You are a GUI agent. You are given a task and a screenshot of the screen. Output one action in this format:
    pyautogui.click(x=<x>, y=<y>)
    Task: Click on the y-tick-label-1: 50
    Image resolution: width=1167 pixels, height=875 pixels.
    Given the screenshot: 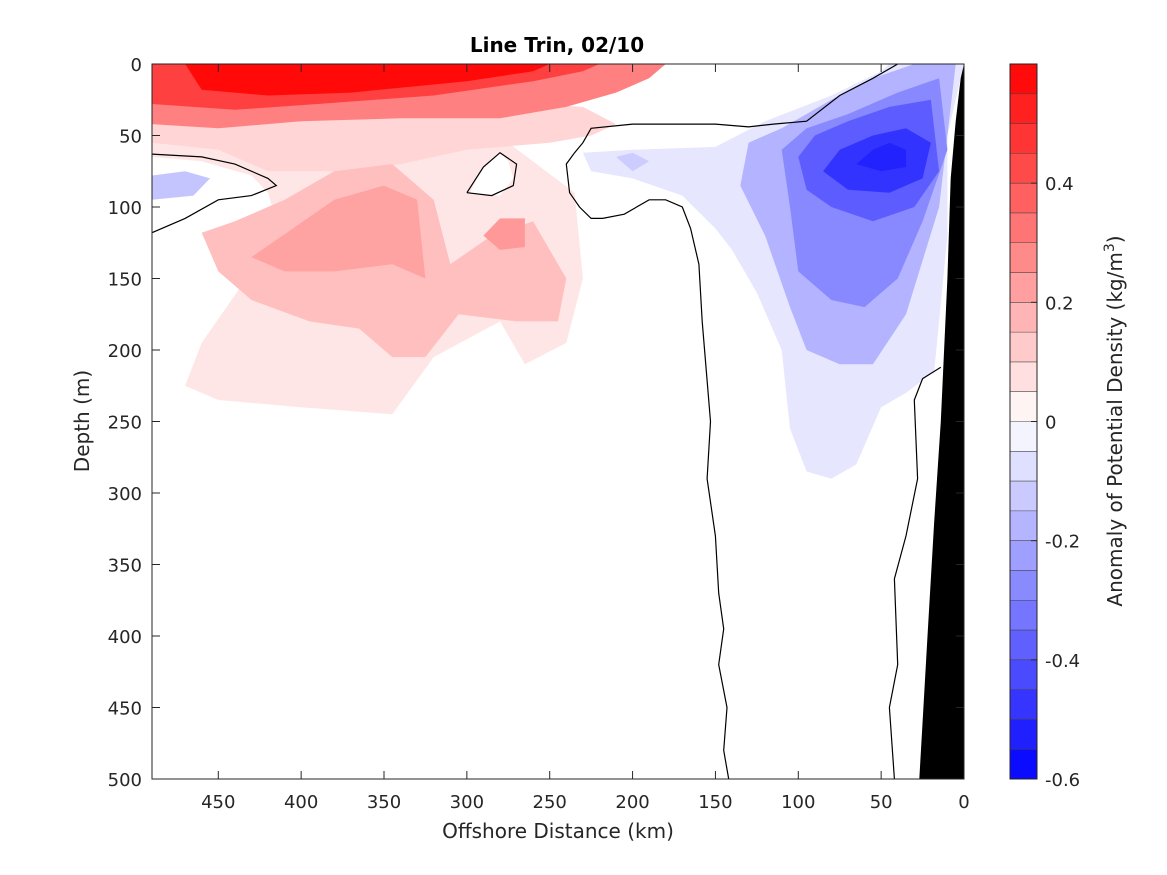 What is the action you would take?
    pyautogui.click(x=130, y=137)
    